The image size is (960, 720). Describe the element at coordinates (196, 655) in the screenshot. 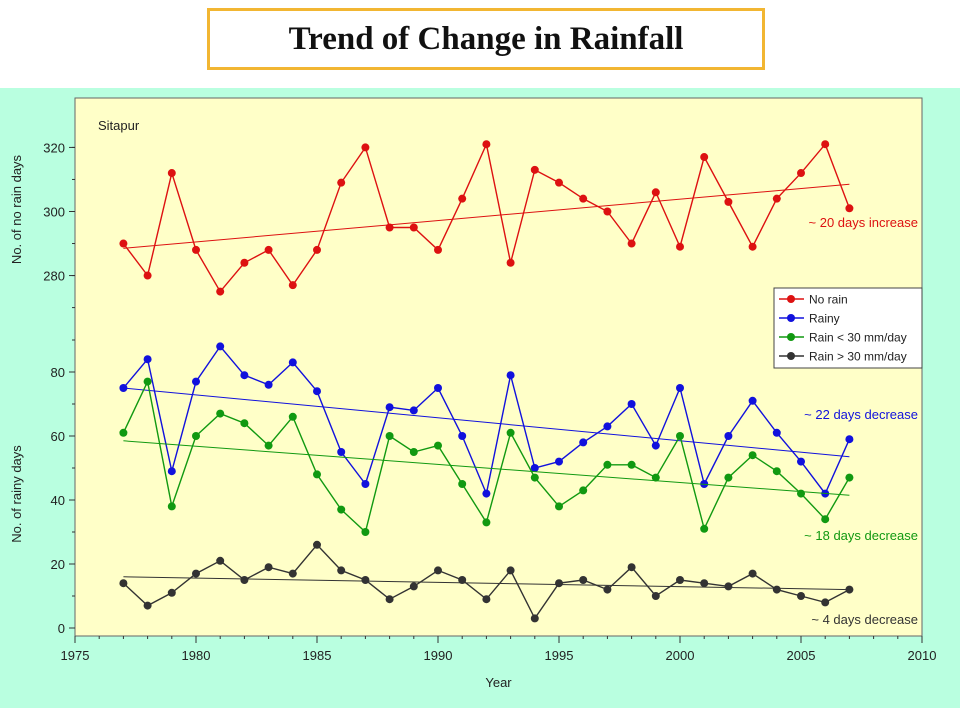

I see `x-tick-label: 1980` at that location.